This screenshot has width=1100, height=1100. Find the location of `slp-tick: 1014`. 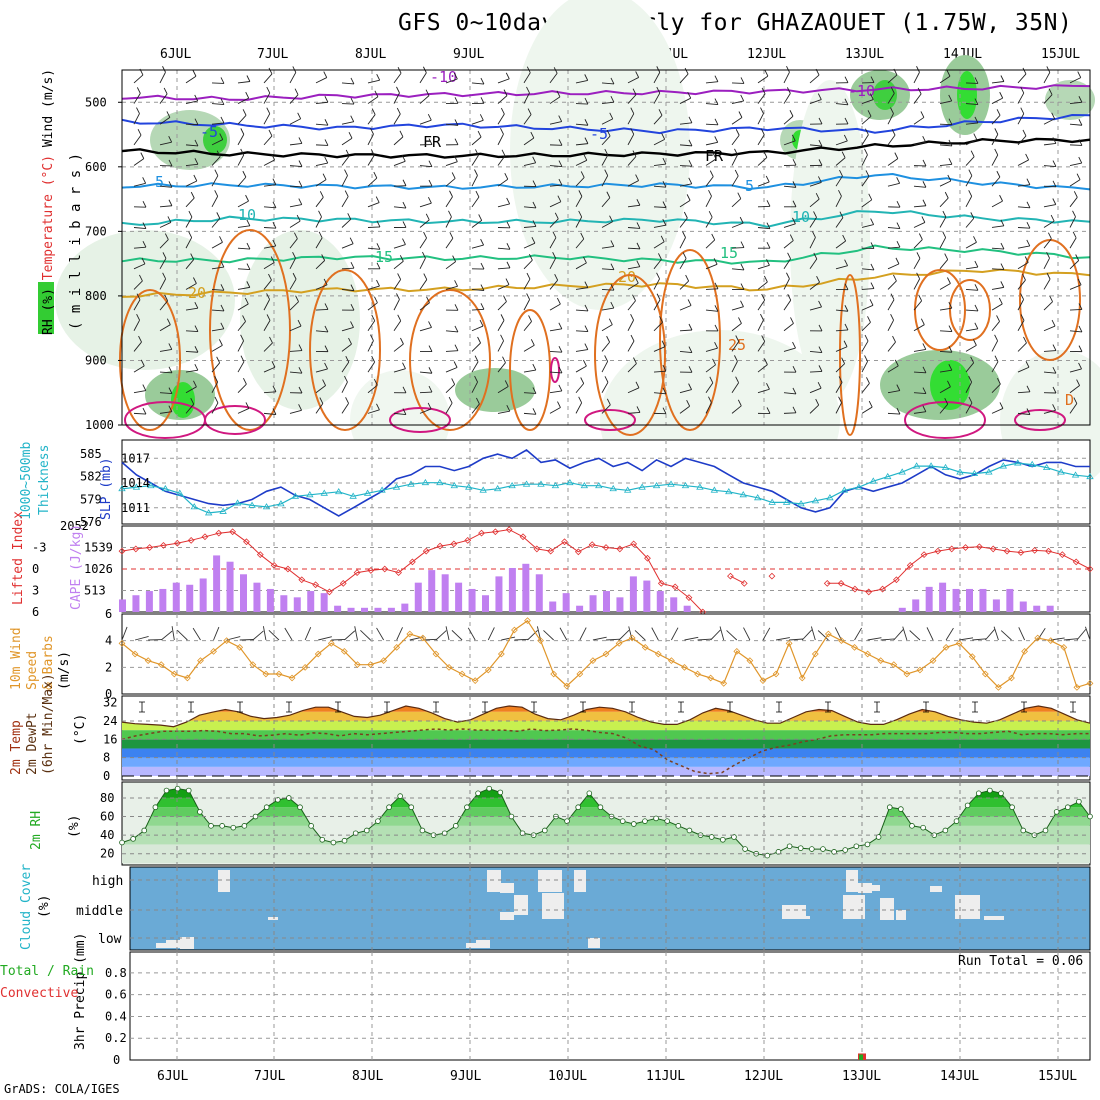

slp-tick: 1014 is located at coordinates (135, 483).